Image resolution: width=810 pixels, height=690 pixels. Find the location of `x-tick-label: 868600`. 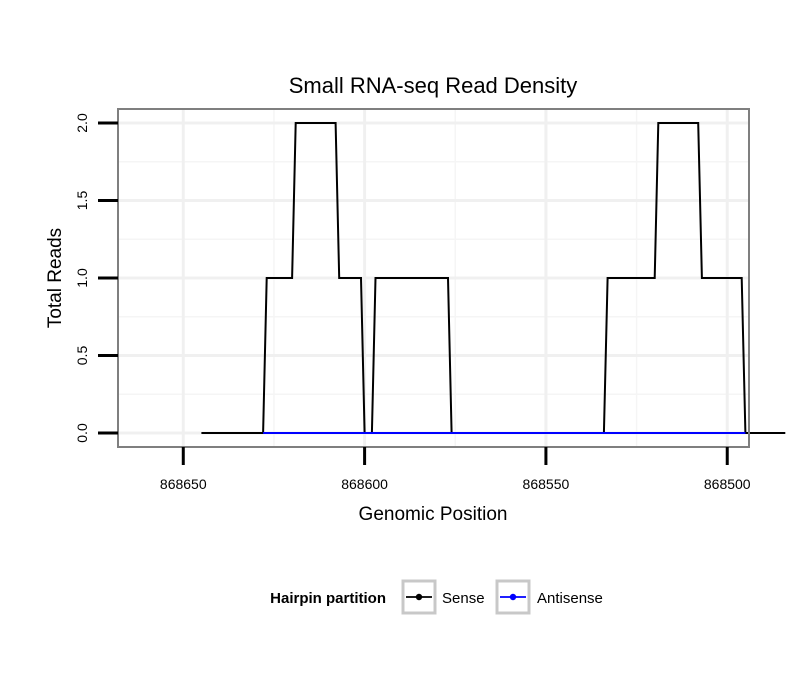

x-tick-label: 868600 is located at coordinates (364, 484).